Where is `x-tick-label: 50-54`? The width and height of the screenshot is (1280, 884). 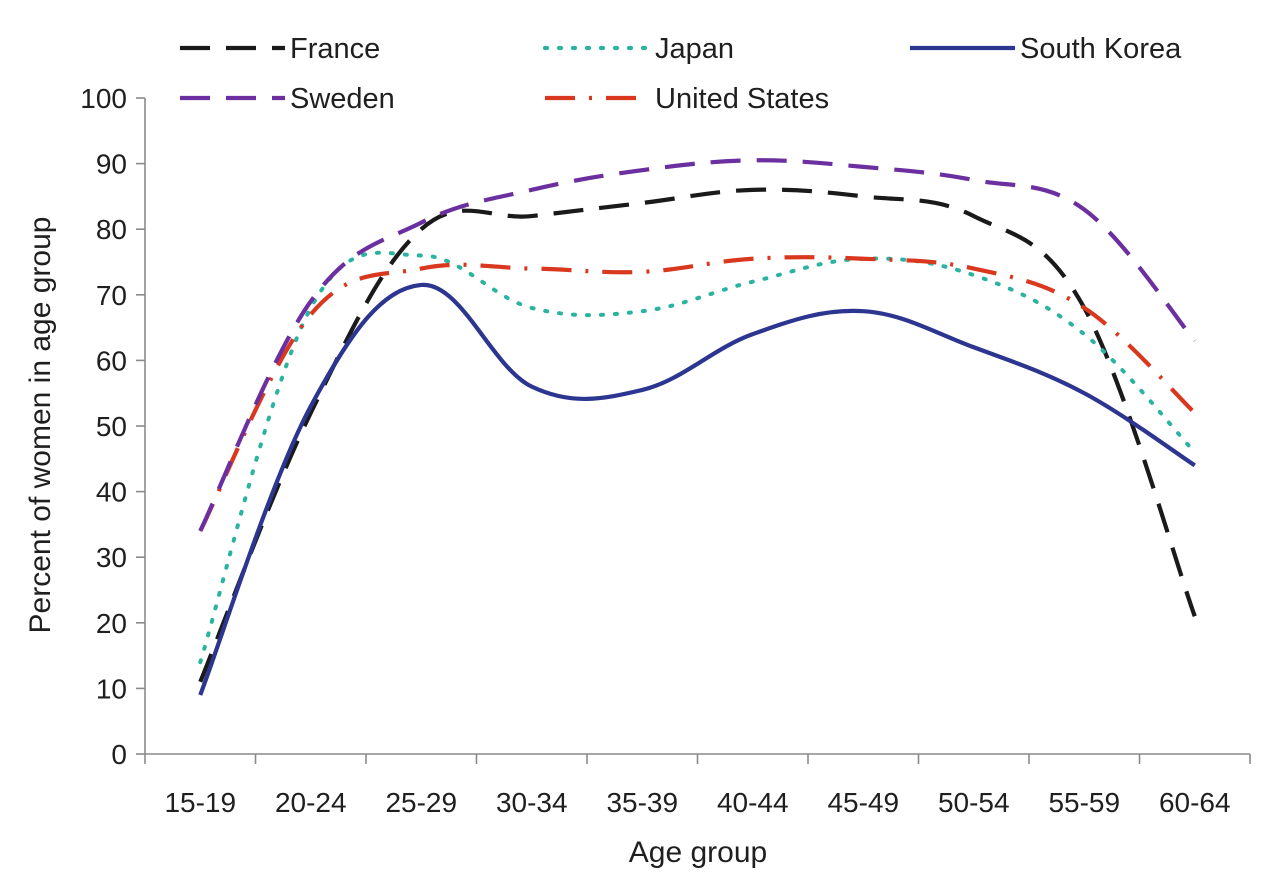 x-tick-label: 50-54 is located at coordinates (974, 802).